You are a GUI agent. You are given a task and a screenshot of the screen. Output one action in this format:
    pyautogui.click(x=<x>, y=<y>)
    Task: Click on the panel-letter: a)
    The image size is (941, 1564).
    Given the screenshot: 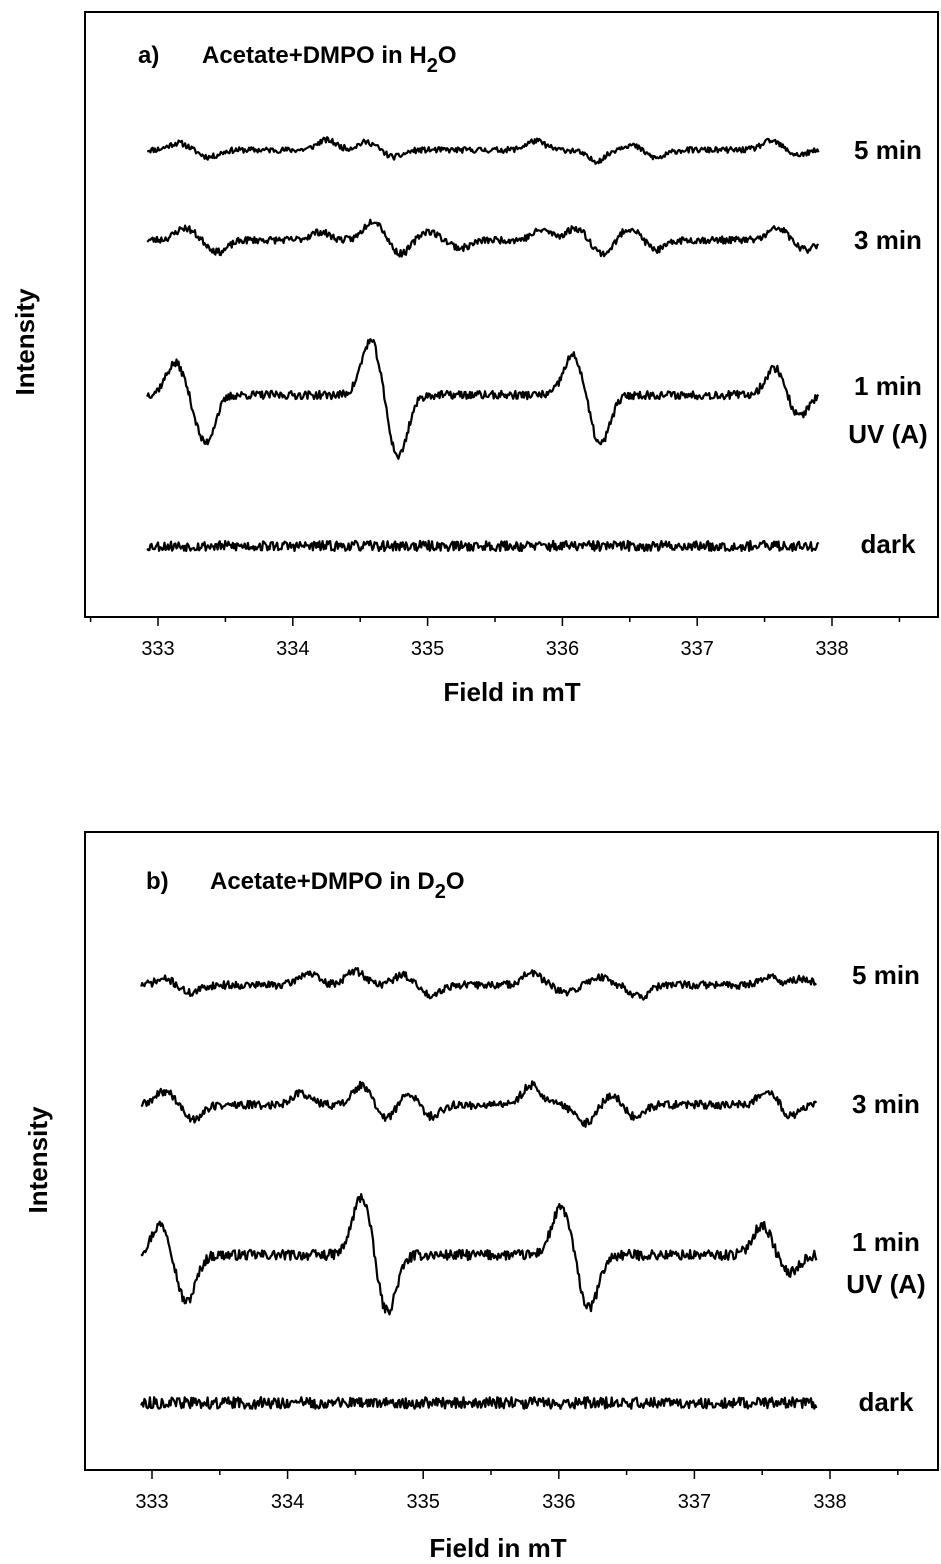 What is the action you would take?
    pyautogui.click(x=148, y=55)
    